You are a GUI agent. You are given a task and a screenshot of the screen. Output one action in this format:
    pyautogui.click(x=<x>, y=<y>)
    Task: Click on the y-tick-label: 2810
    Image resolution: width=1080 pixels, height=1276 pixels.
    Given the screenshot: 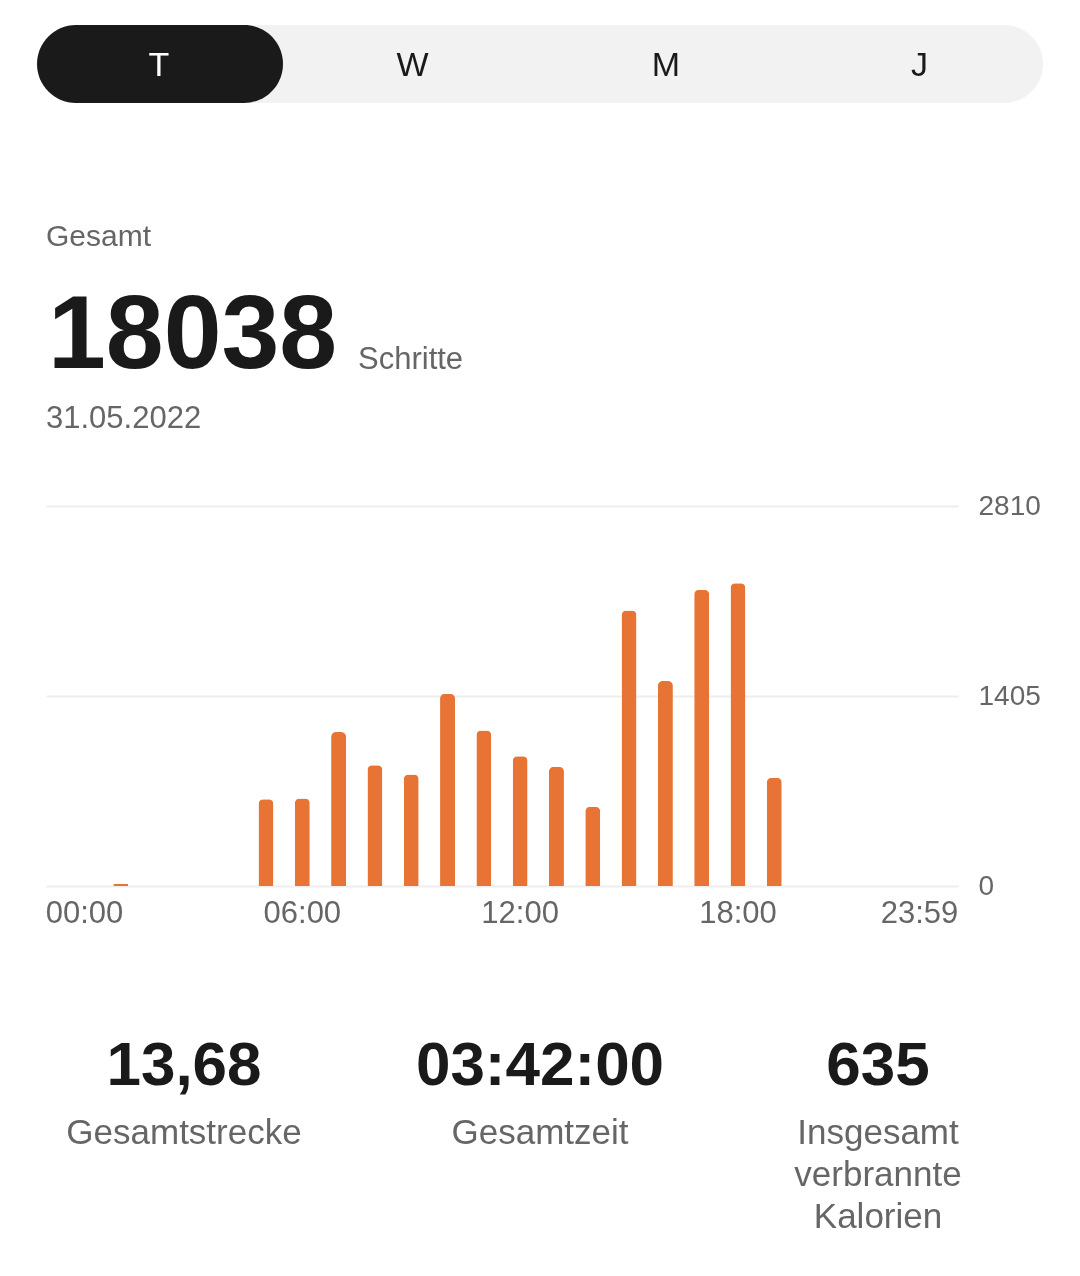 What is the action you would take?
    pyautogui.click(x=1009, y=505)
    